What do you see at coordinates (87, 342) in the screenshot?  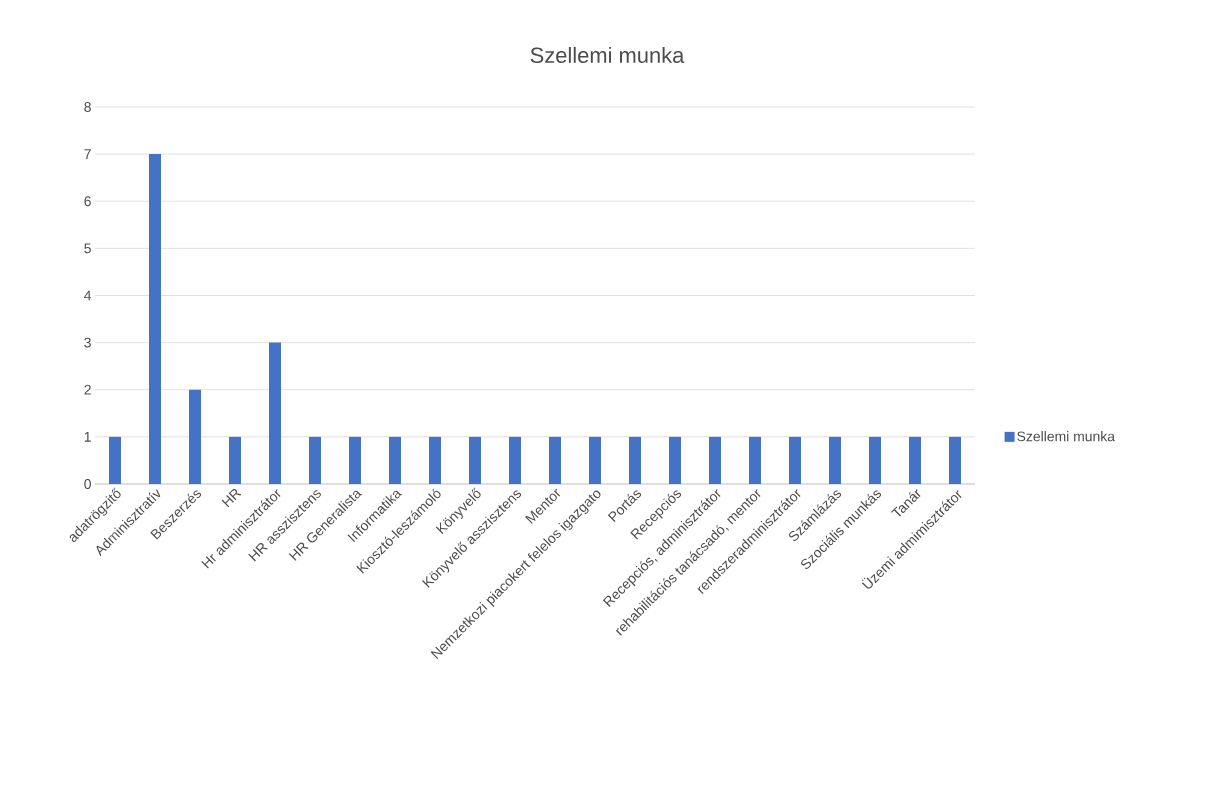 I see `y-tick-label: 3` at bounding box center [87, 342].